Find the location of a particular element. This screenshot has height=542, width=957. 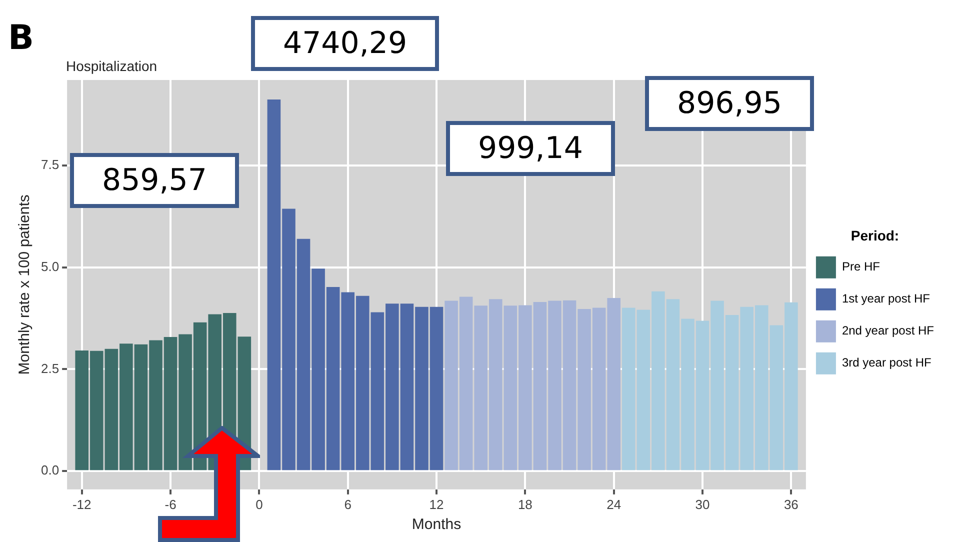

text: 4740,29 is located at coordinates (345, 43).